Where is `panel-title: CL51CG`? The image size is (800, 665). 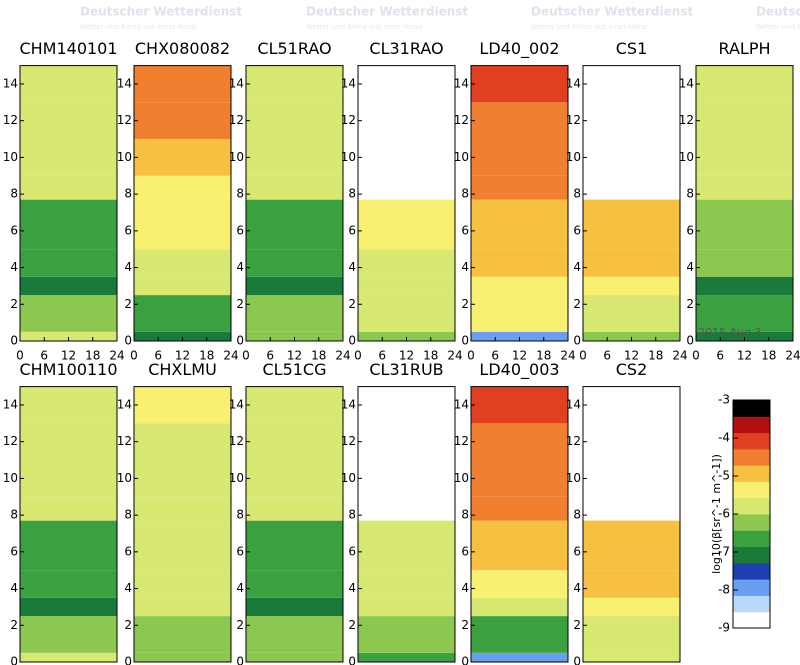 panel-title: CL51CG is located at coordinates (294, 369).